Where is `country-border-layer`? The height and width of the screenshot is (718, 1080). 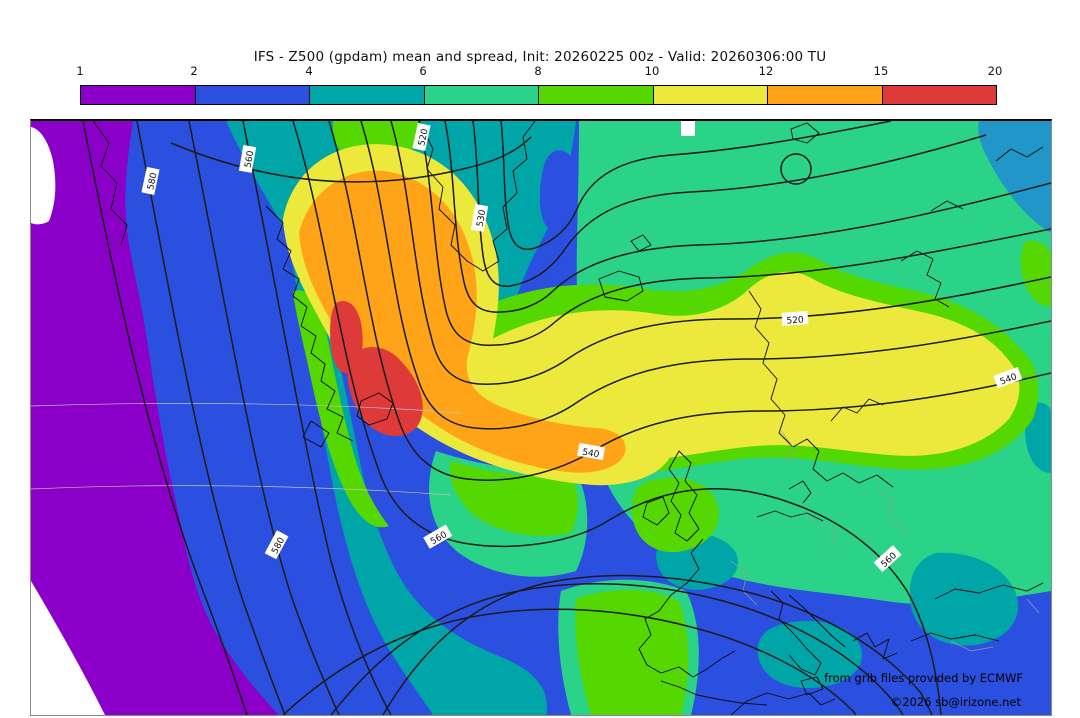
country-border-layer is located at coordinates (885, 541).